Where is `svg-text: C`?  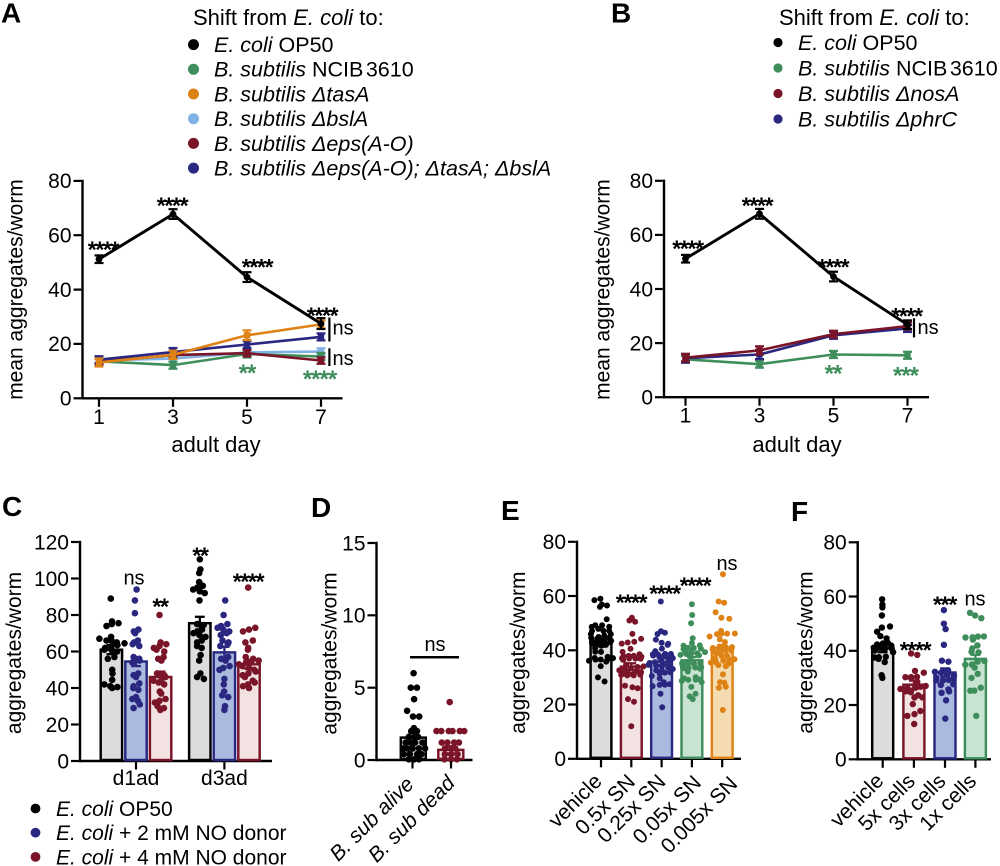
svg-text: C is located at coordinates (12, 506).